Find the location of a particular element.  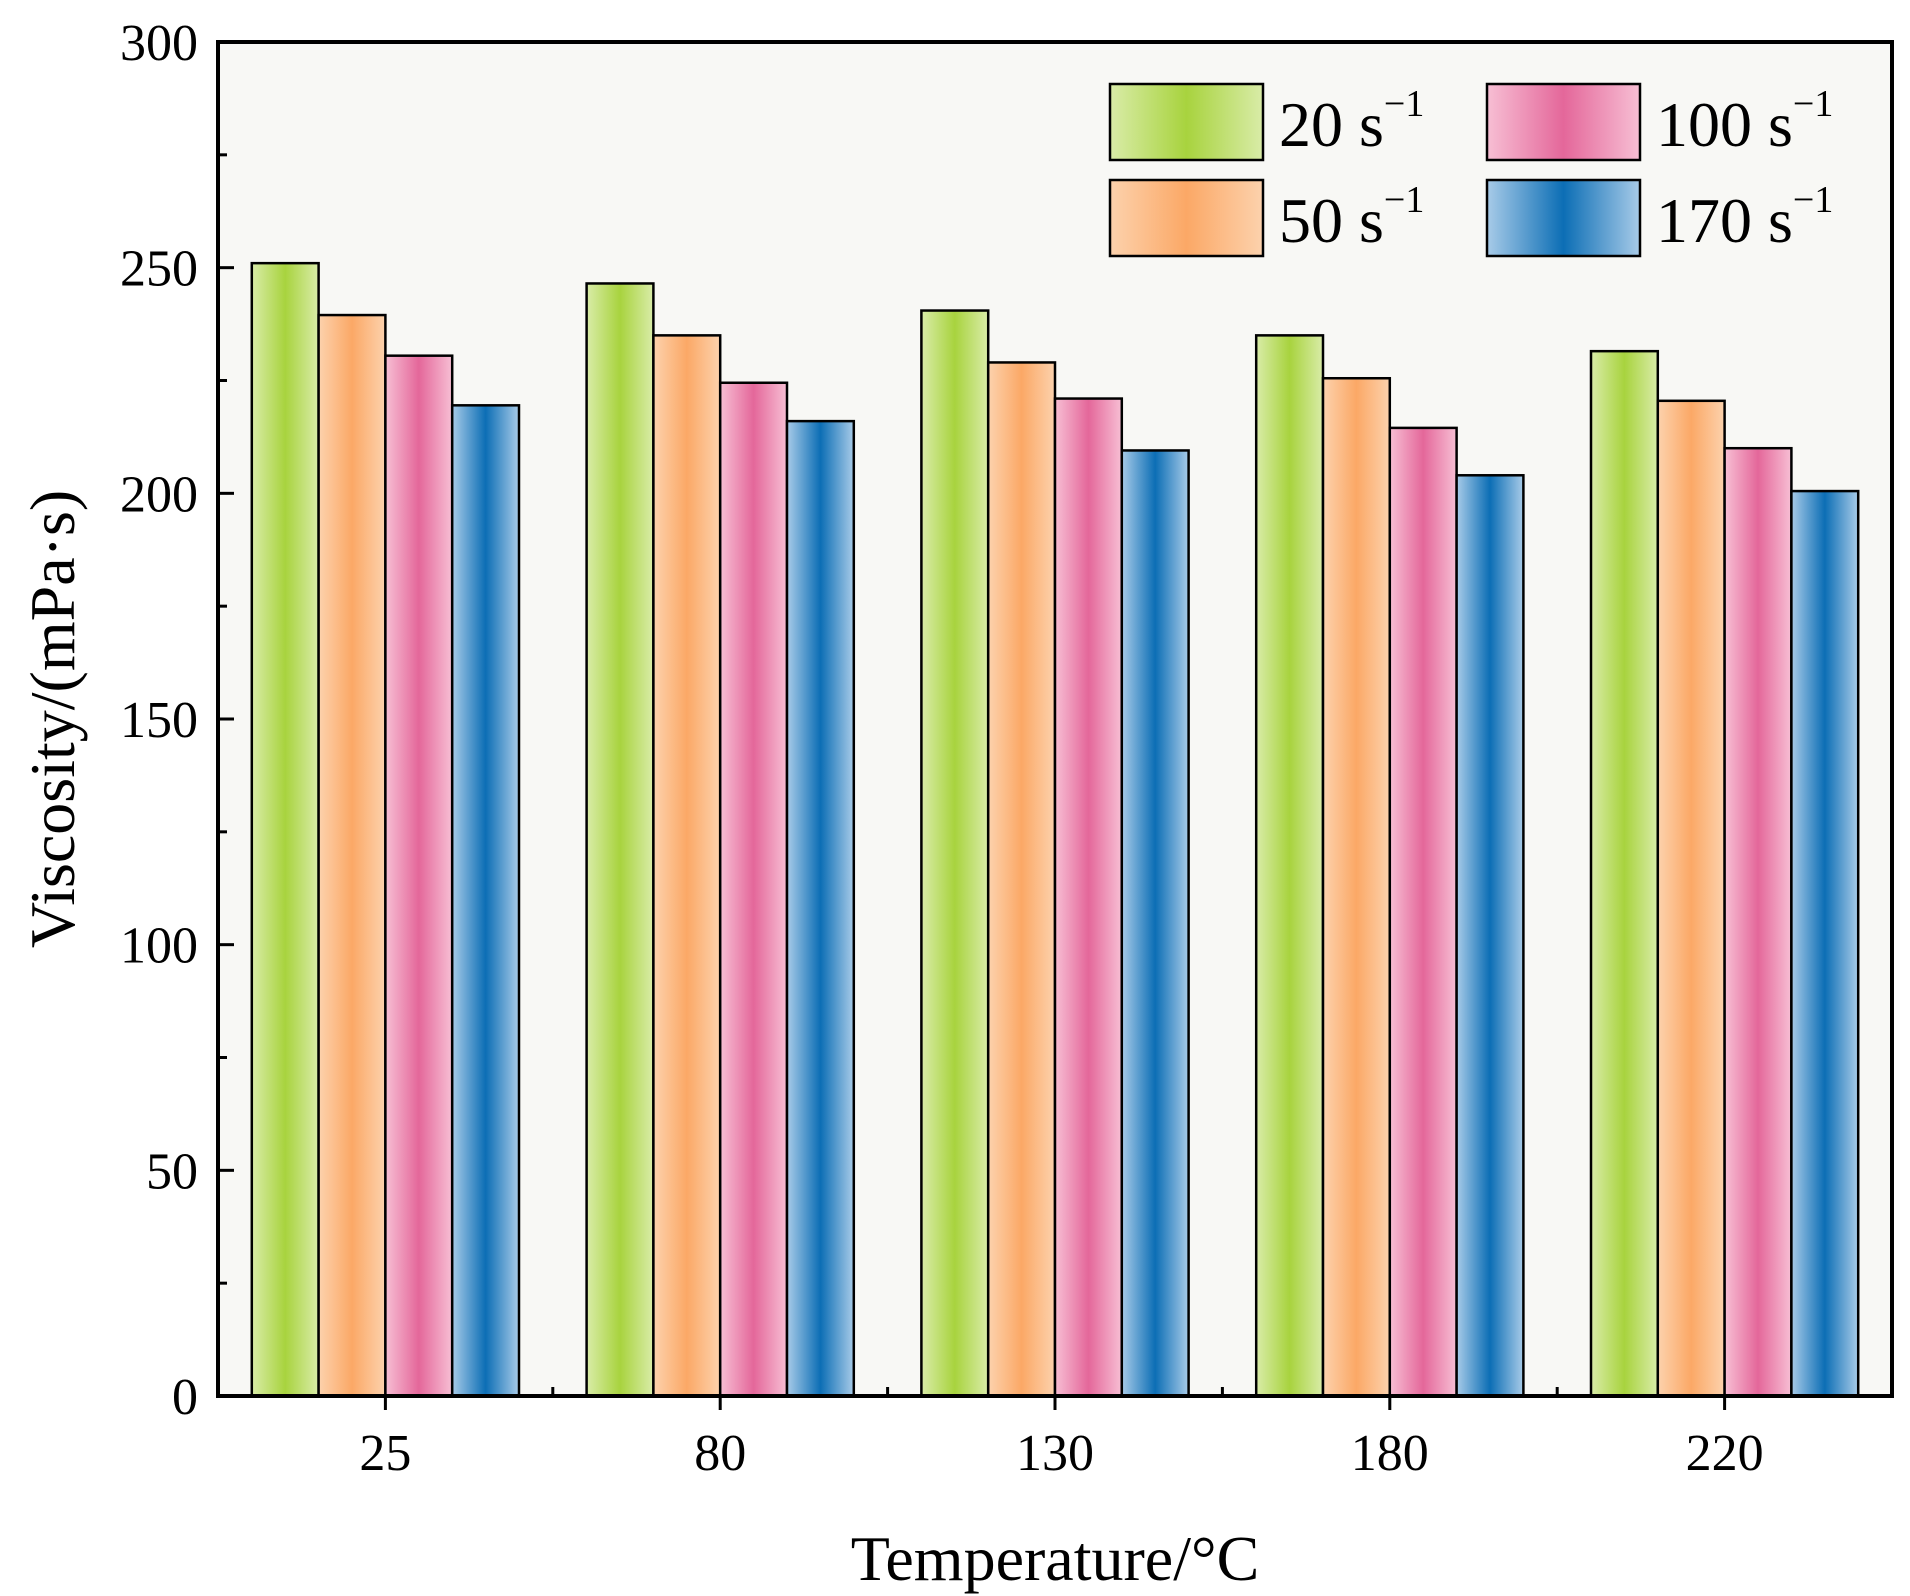

x-tick-label: 180 is located at coordinates (1390, 1453).